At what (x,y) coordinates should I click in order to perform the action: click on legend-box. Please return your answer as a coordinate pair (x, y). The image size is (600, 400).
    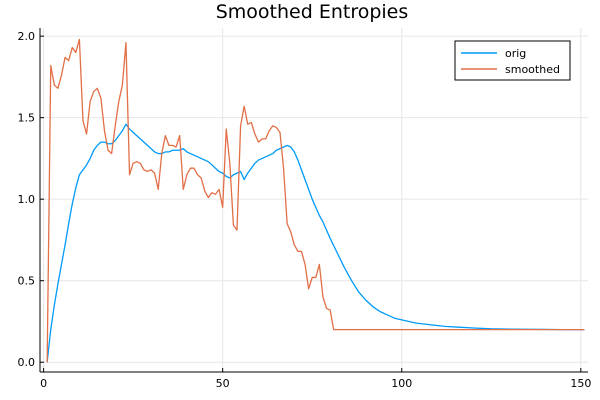
    Looking at the image, I should click on (512, 60).